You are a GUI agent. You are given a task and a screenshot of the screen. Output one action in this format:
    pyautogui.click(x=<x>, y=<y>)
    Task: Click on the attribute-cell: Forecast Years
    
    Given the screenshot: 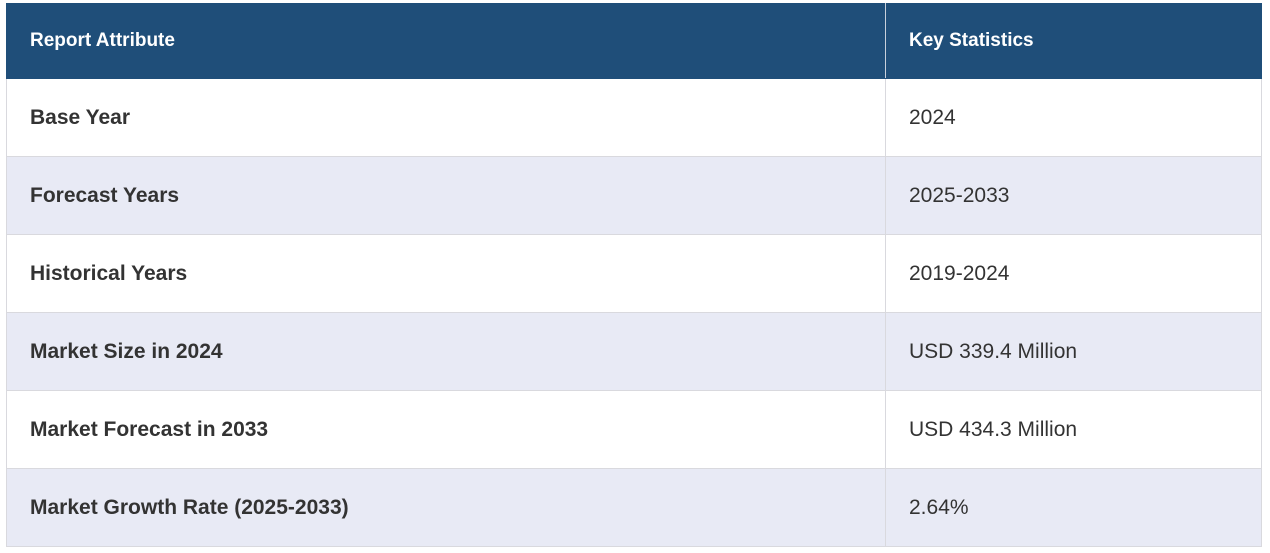 What is the action you would take?
    pyautogui.click(x=446, y=195)
    